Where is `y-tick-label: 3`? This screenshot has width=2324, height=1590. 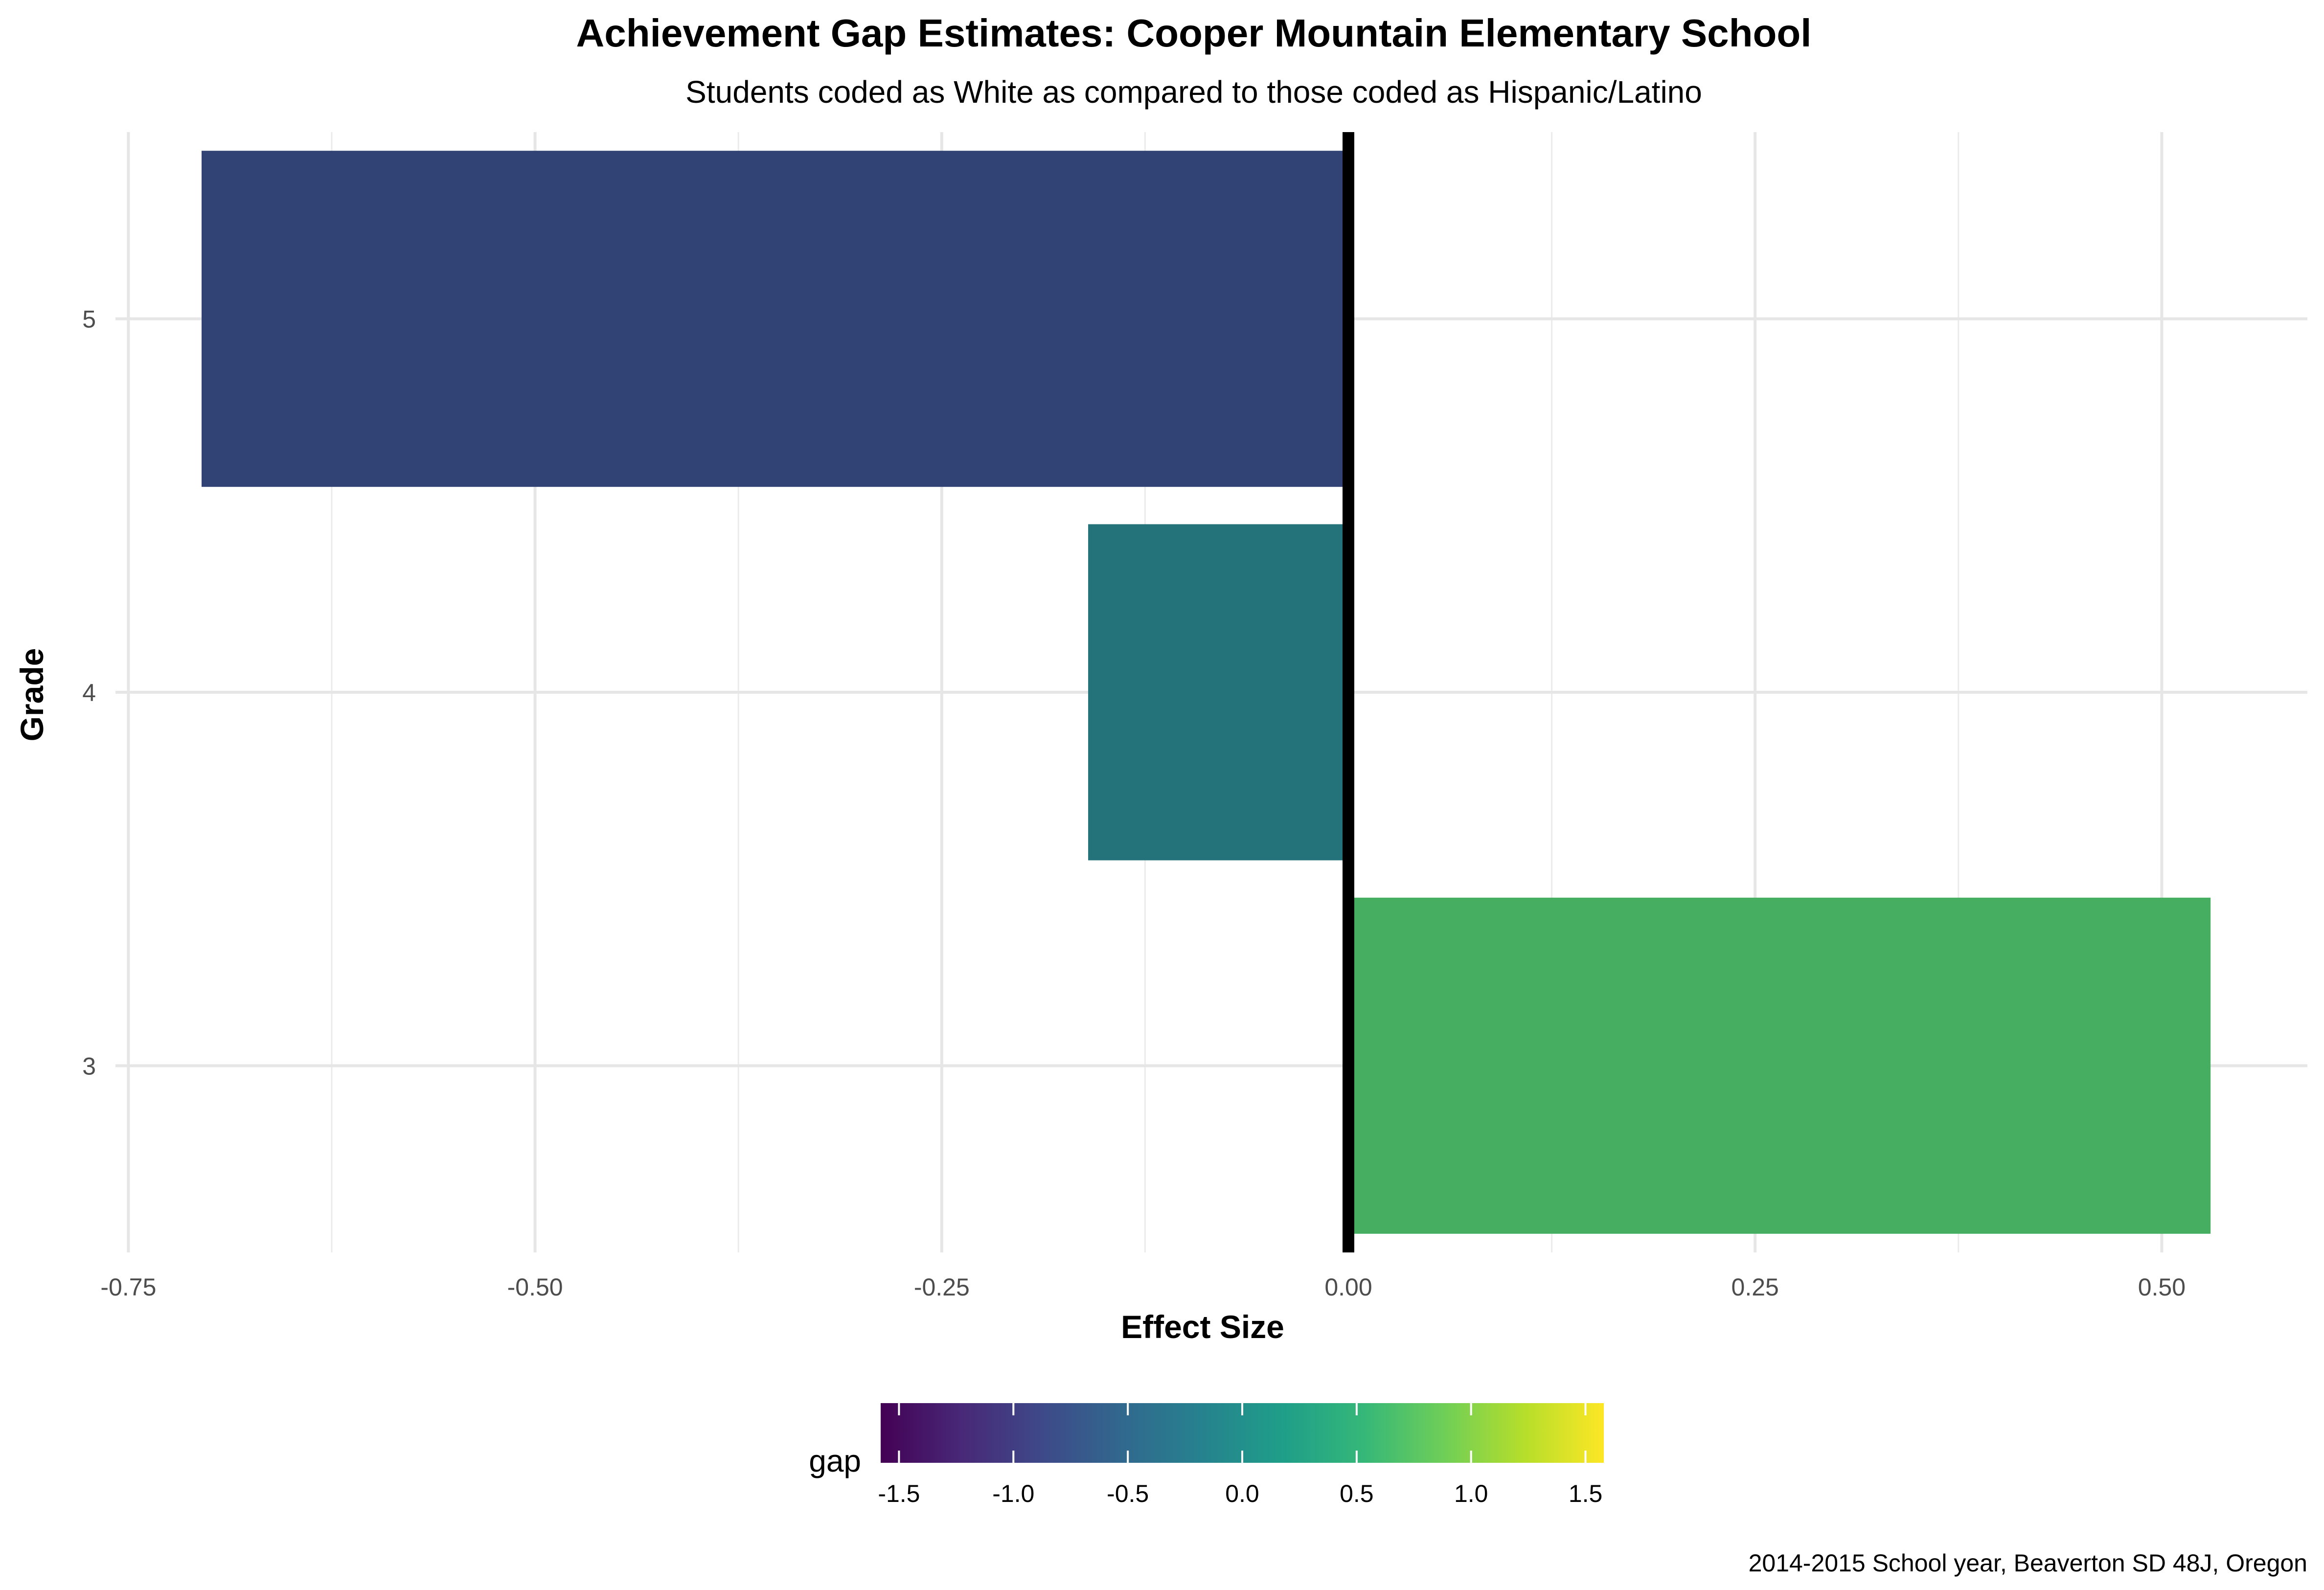 y-tick-label: 3 is located at coordinates (89, 1066).